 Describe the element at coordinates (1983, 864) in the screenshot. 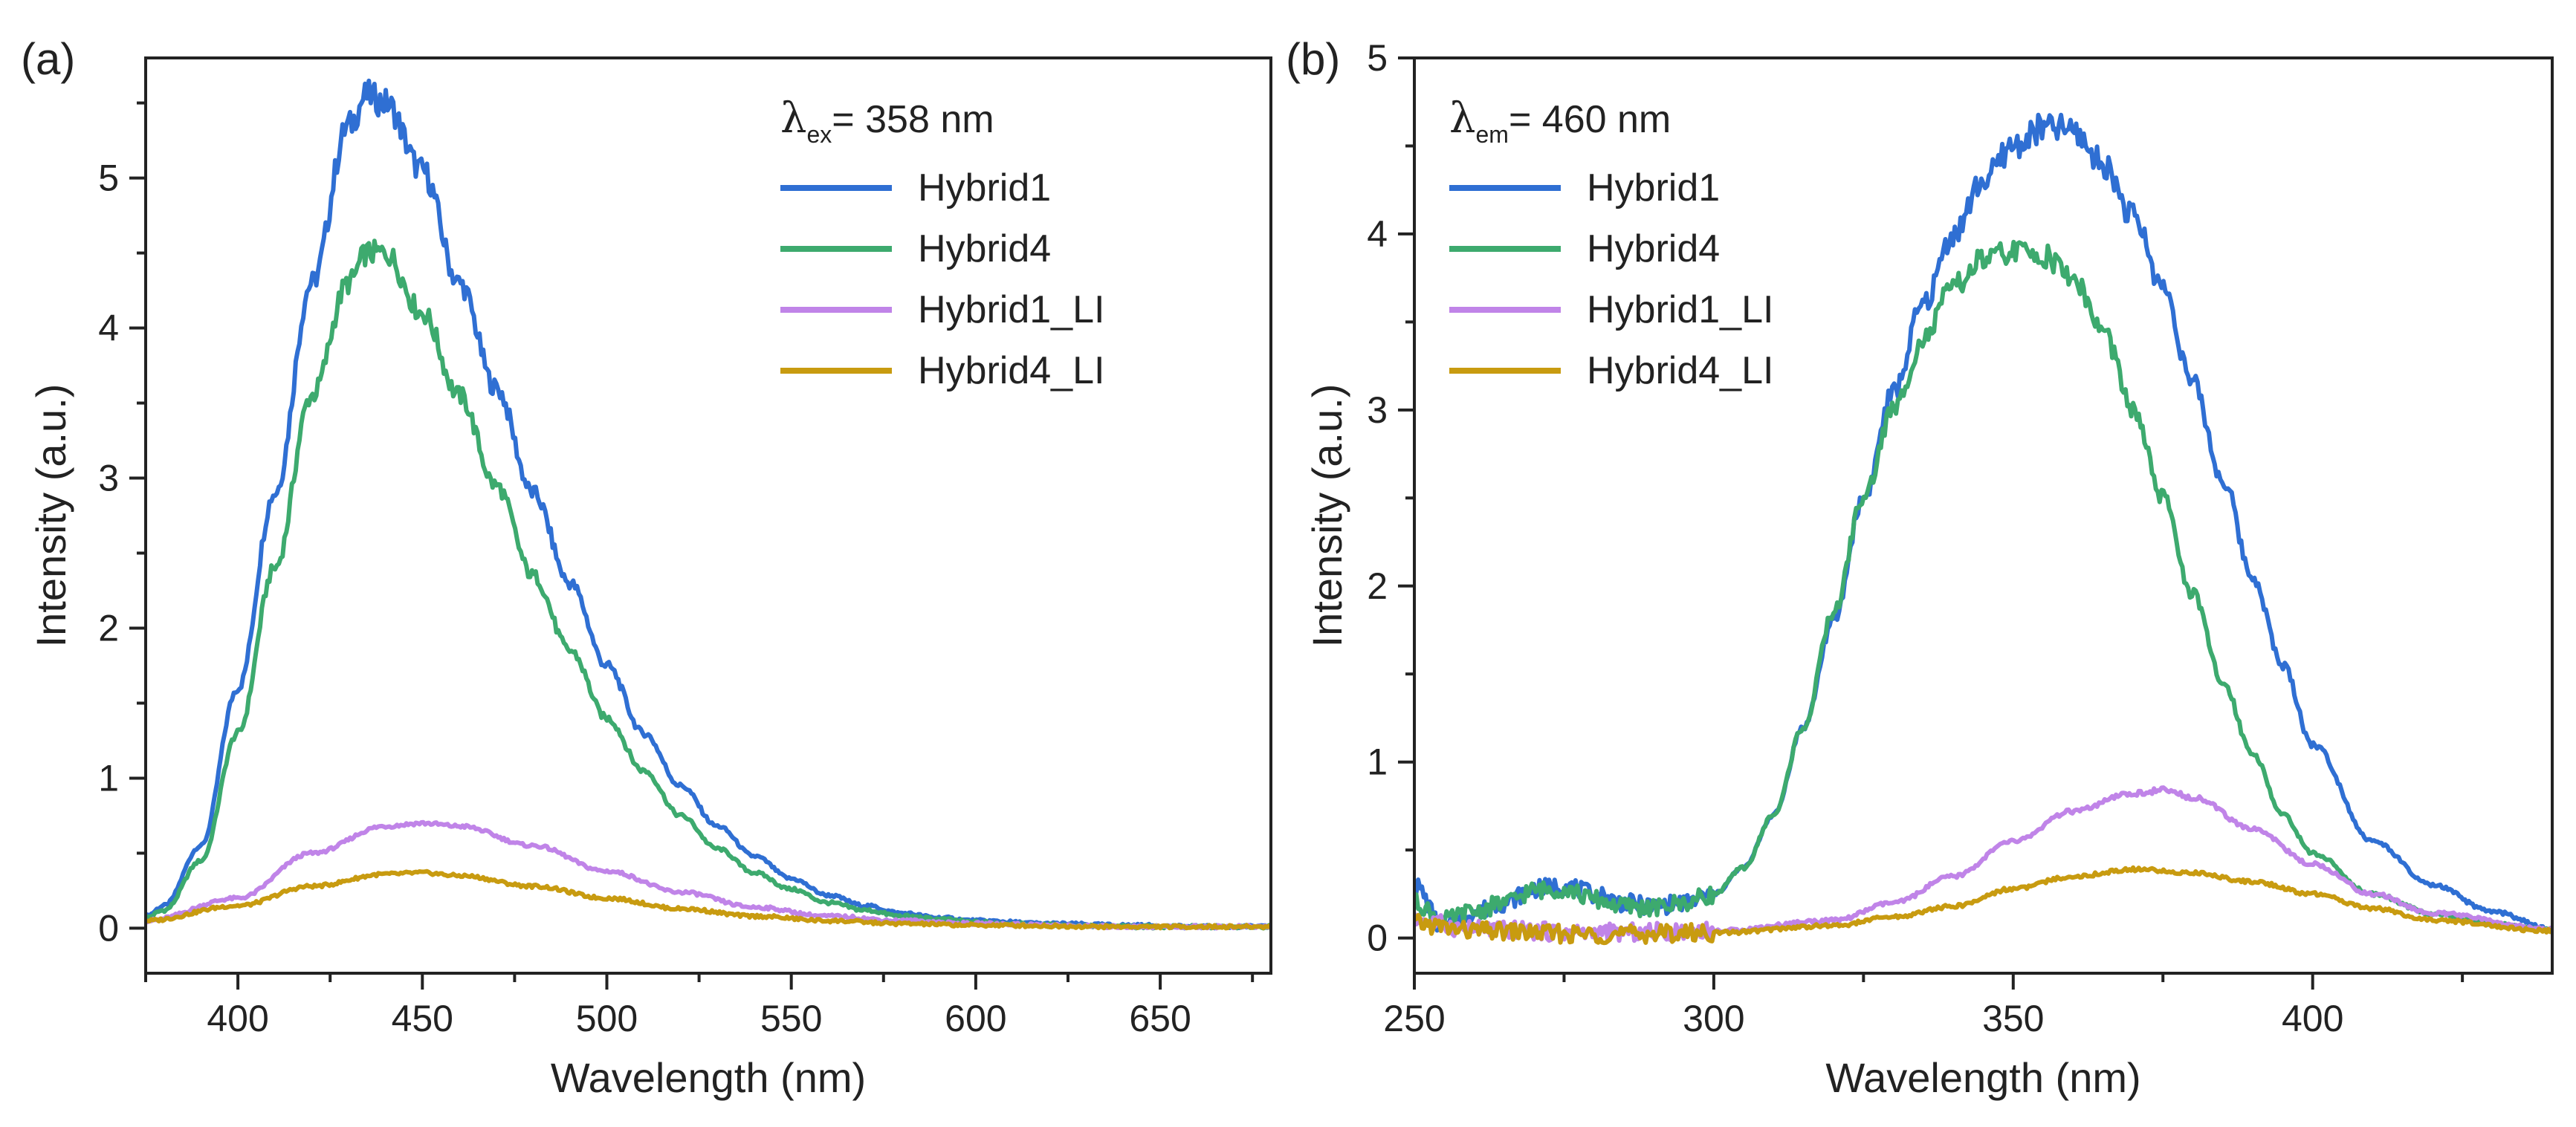

I see `series-line-hybrid1-li` at that location.